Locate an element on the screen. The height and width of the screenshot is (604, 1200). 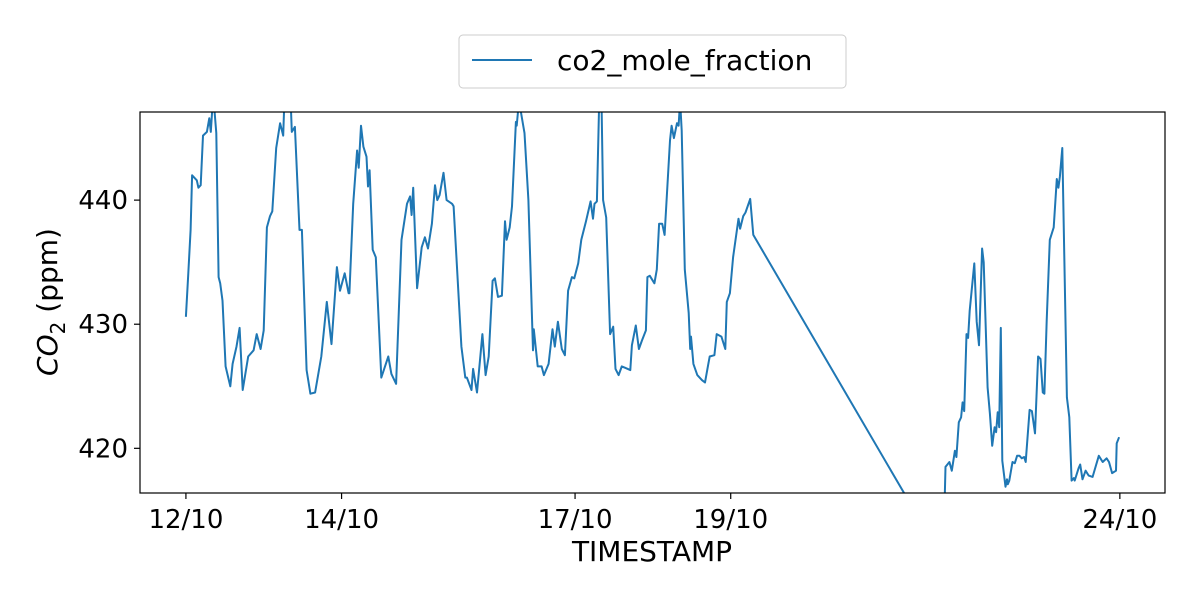
x-tick-label: 19/10 is located at coordinates (730, 520).